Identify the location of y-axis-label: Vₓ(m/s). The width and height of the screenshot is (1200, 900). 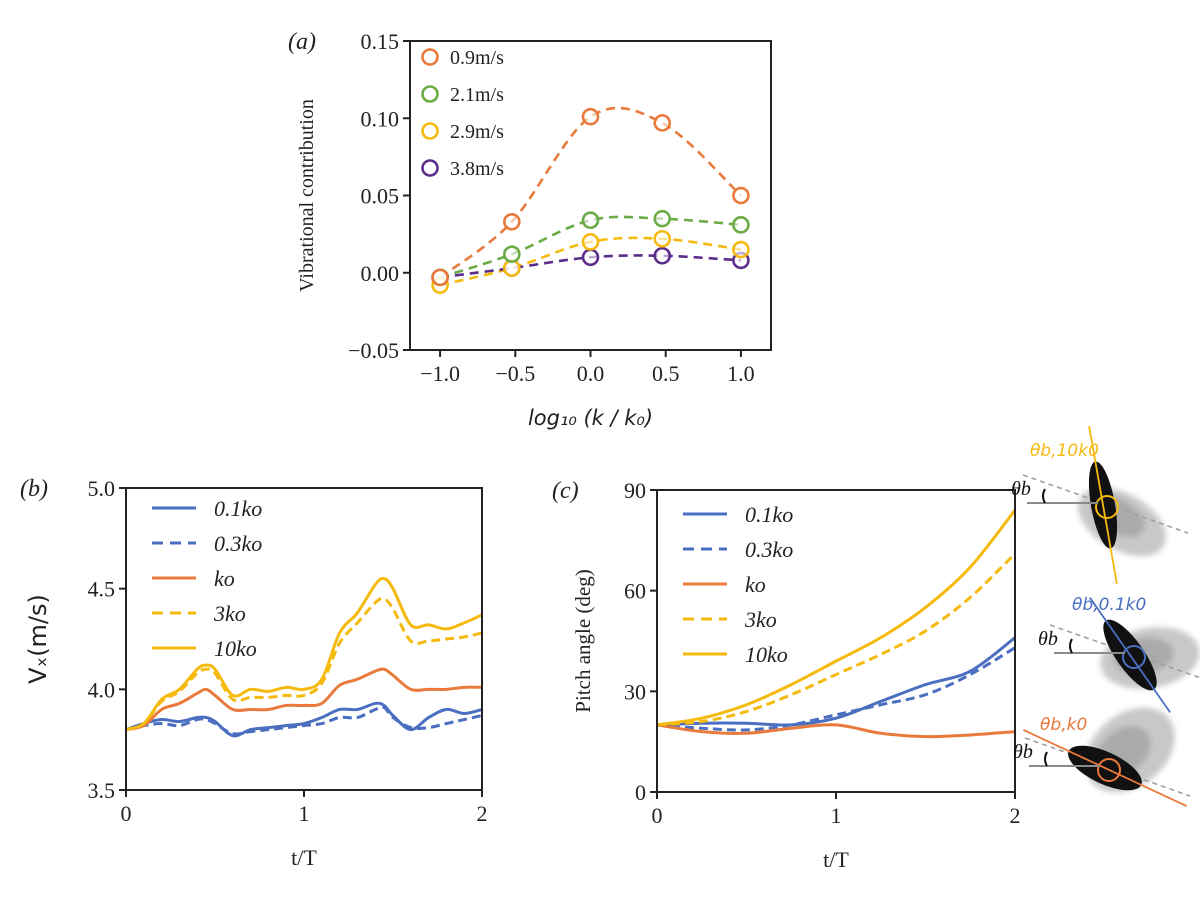
(38, 639).